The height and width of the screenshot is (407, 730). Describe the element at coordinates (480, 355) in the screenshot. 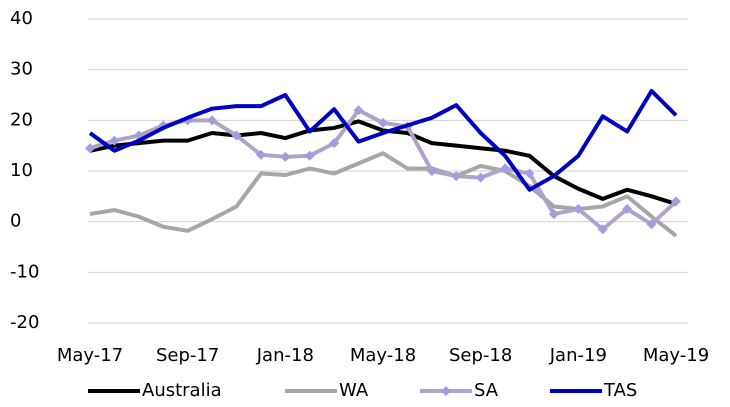

I see `x-tick-label: Sep-18` at that location.